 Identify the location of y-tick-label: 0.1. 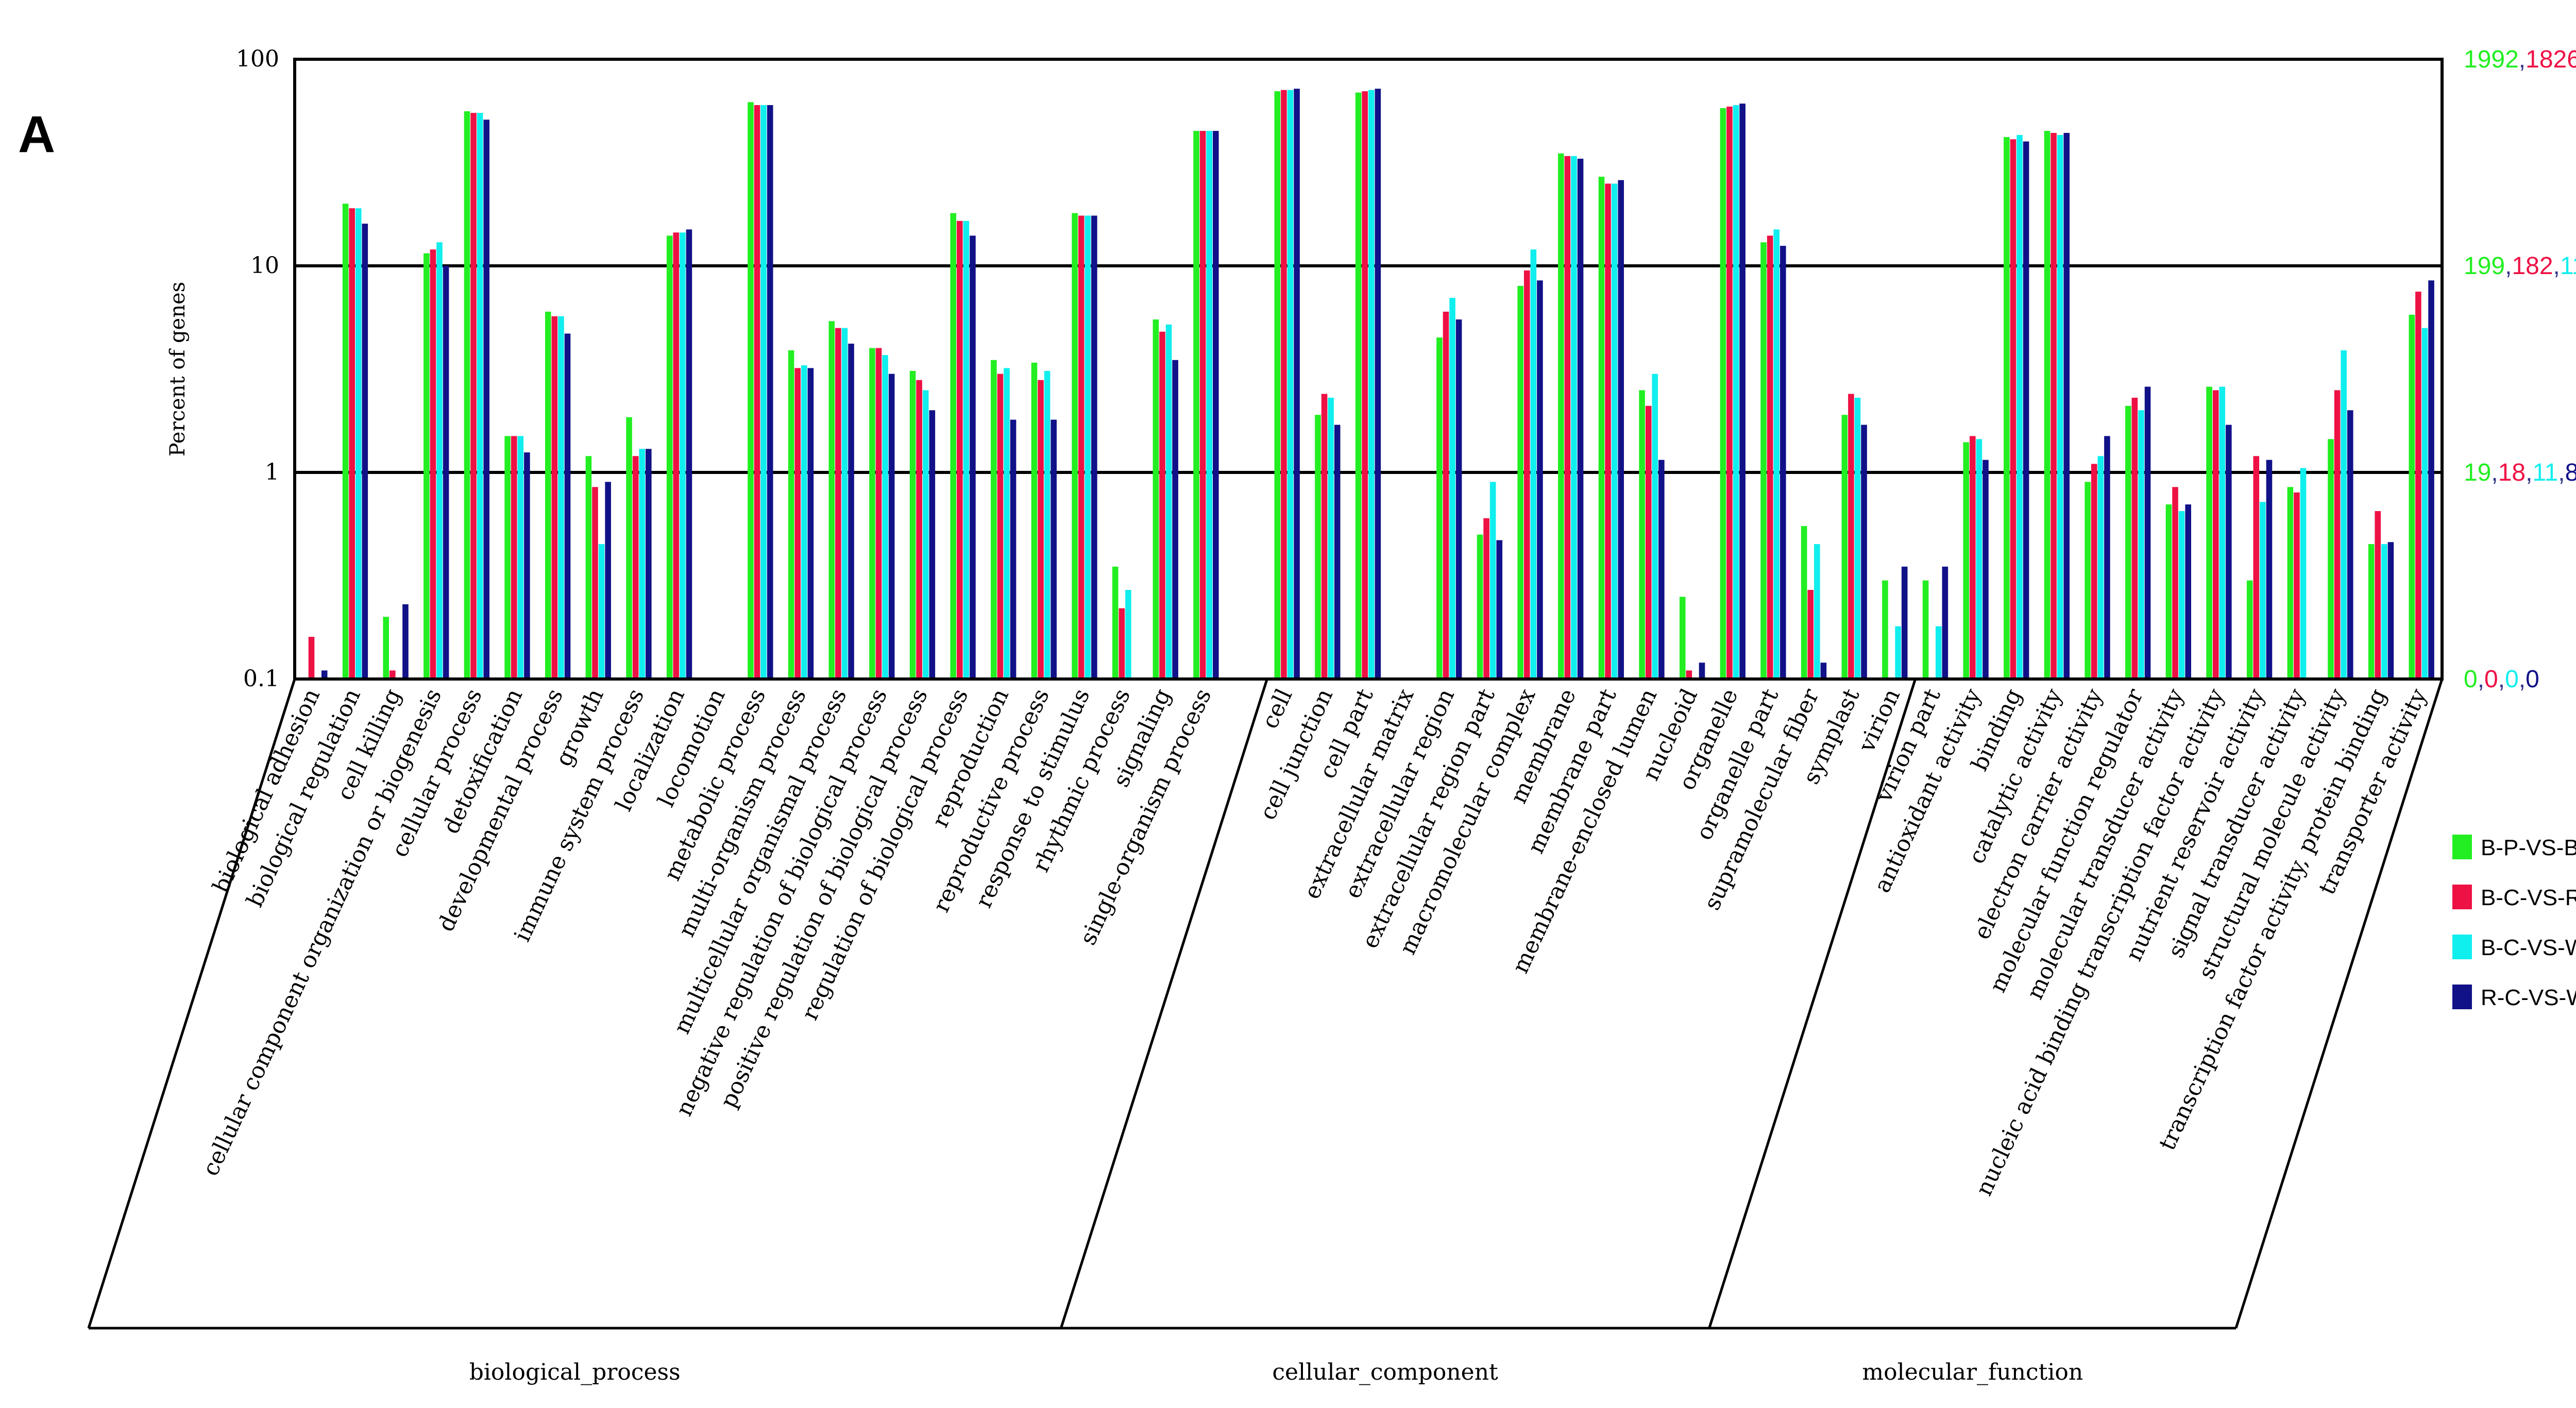
(261, 679).